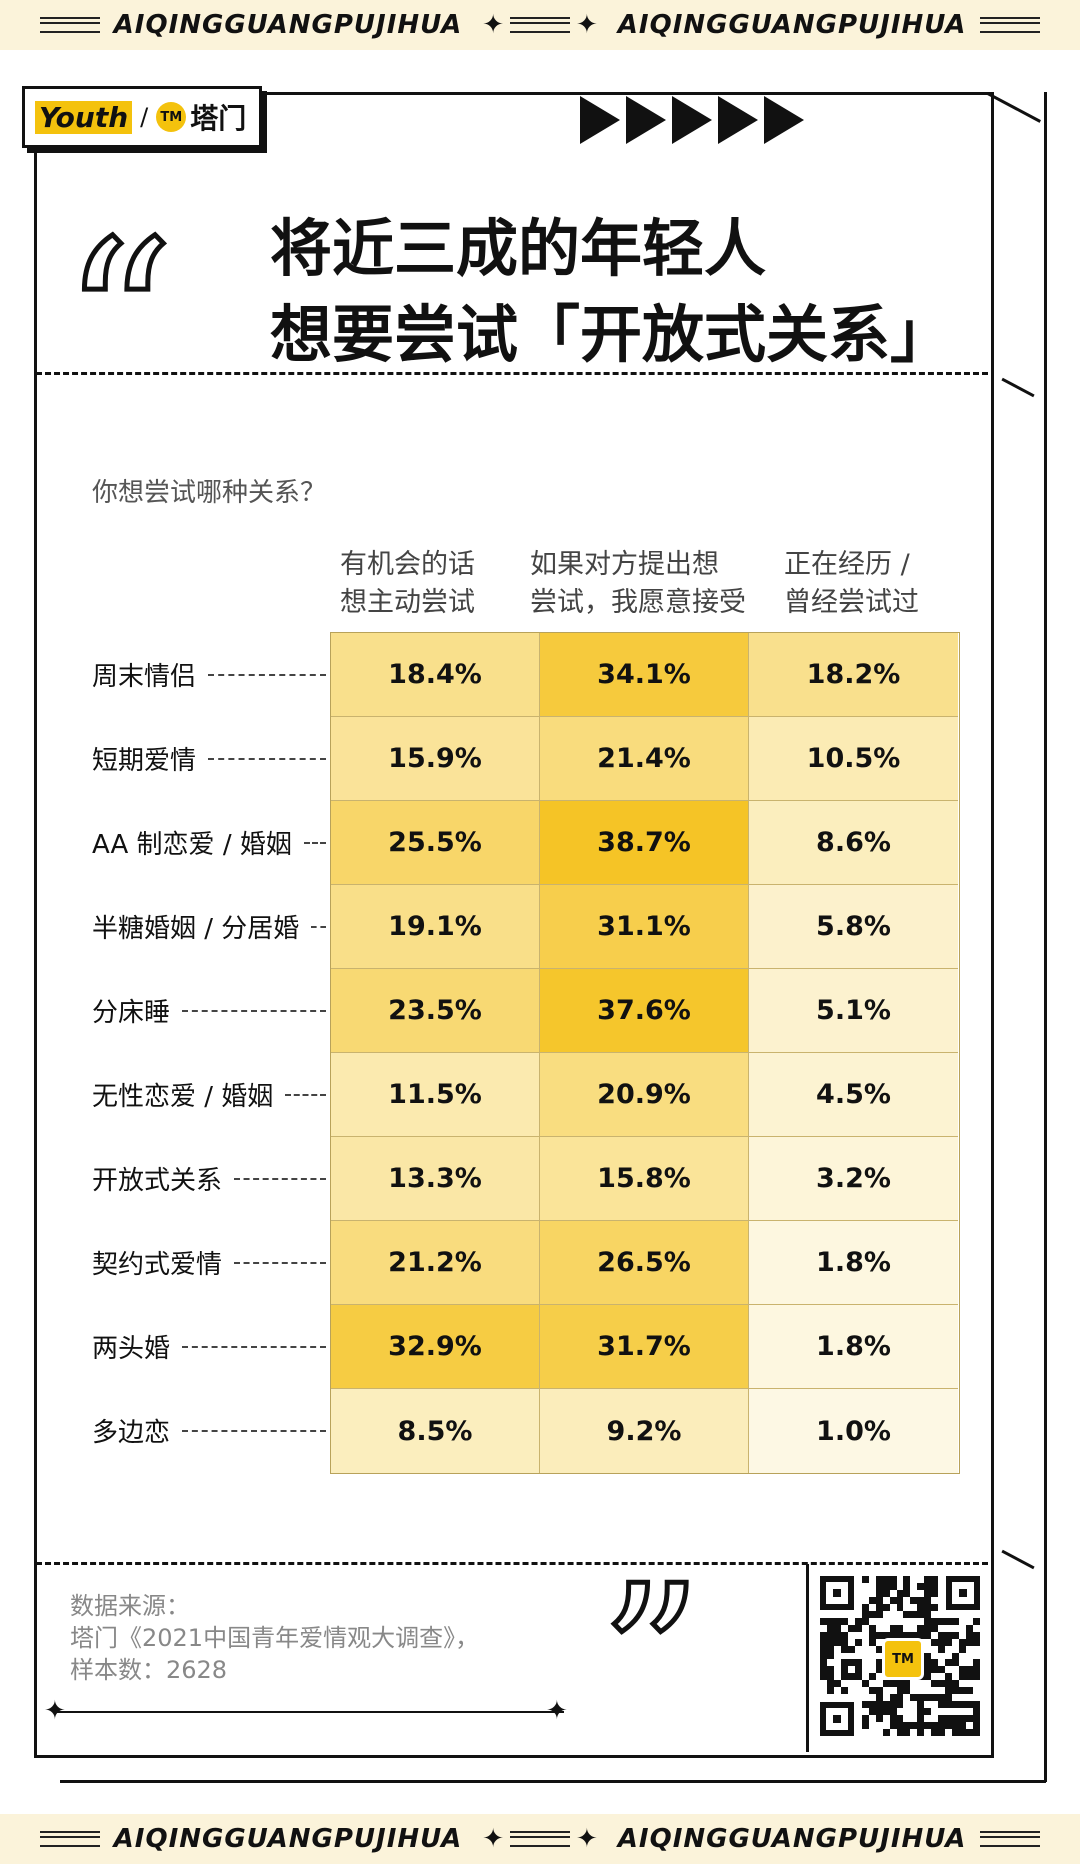 Image resolution: width=1080 pixels, height=1864 pixels. What do you see at coordinates (853, 1011) in the screenshot?
I see `heatmap-cell: 5.1%` at bounding box center [853, 1011].